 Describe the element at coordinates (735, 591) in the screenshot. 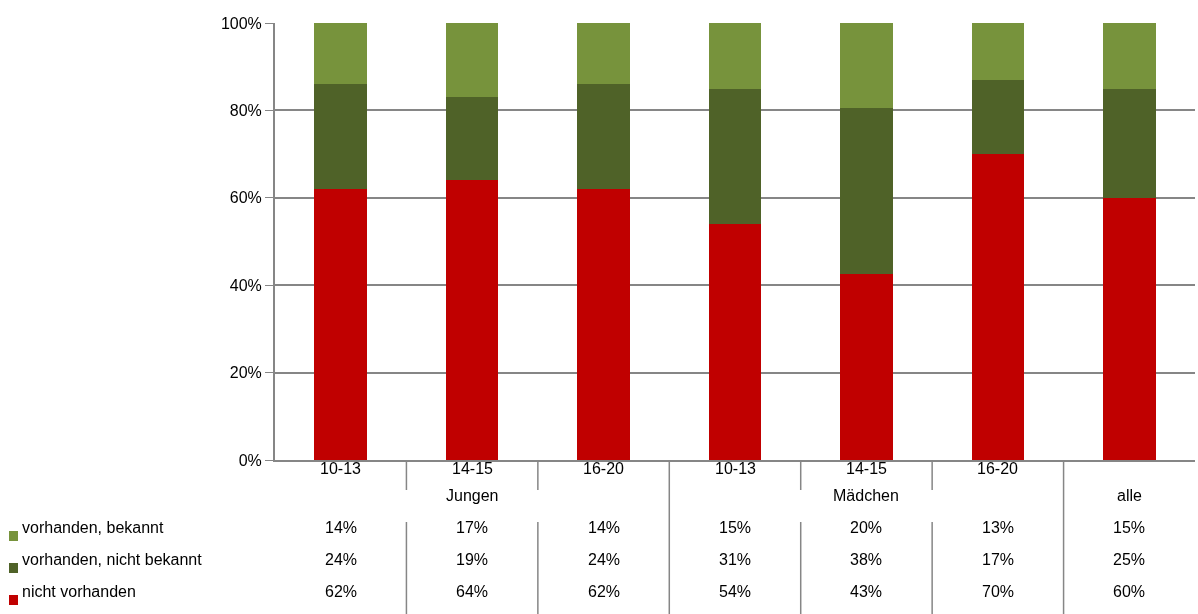

I see `data-label: 54%` at that location.